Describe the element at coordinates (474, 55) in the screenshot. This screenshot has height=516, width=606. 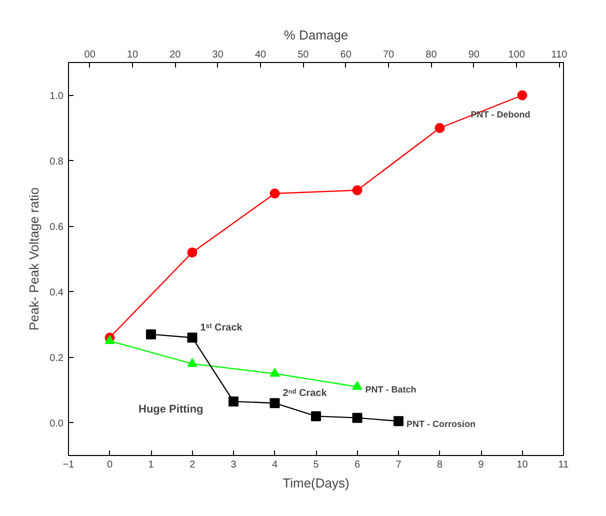
I see `x2-tick-label: 90` at that location.